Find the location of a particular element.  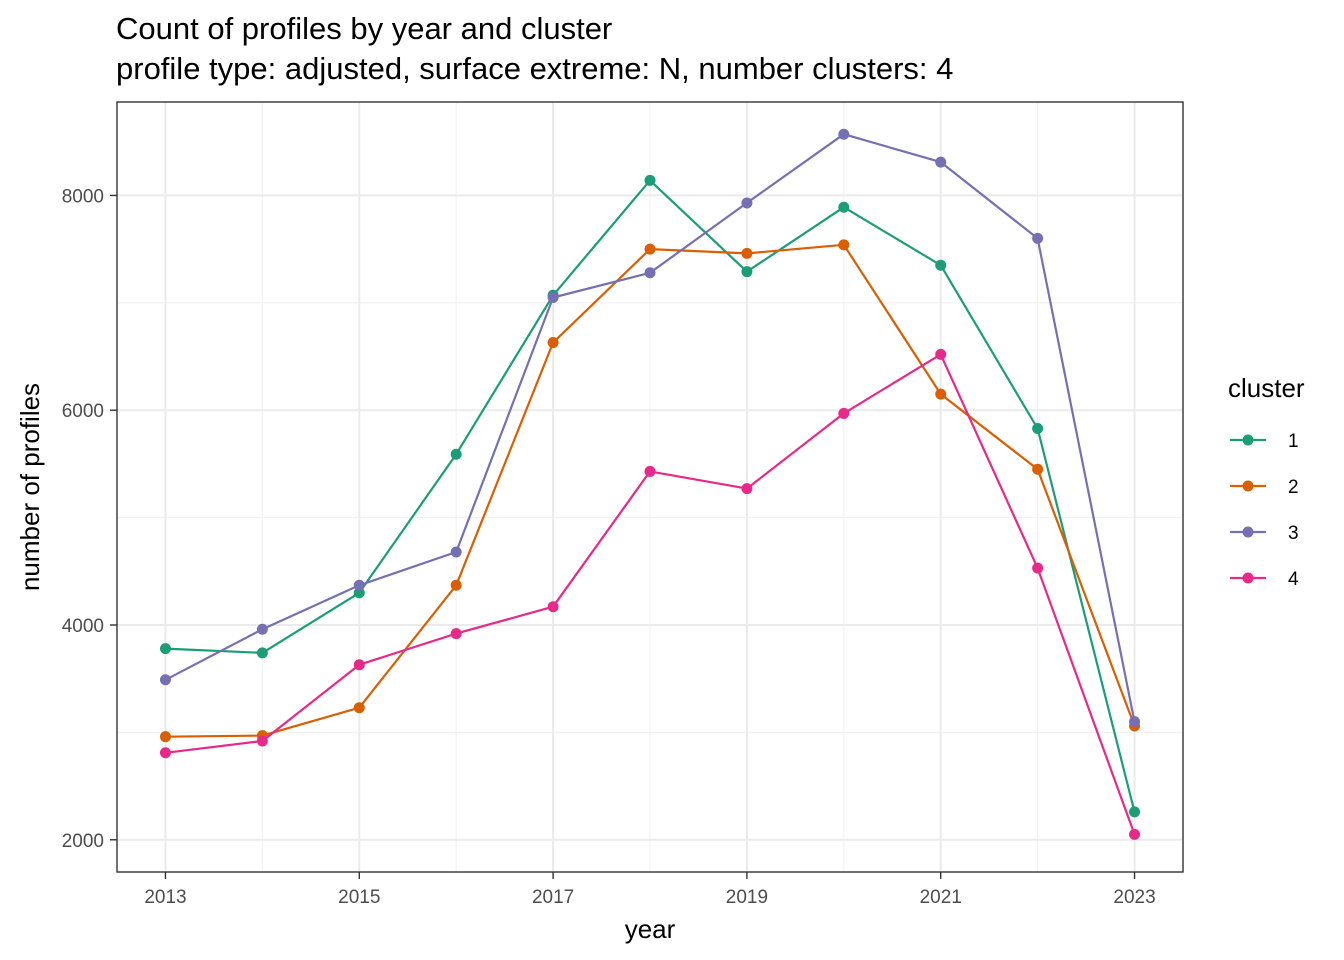

legend-label: 3 is located at coordinates (1293, 533).